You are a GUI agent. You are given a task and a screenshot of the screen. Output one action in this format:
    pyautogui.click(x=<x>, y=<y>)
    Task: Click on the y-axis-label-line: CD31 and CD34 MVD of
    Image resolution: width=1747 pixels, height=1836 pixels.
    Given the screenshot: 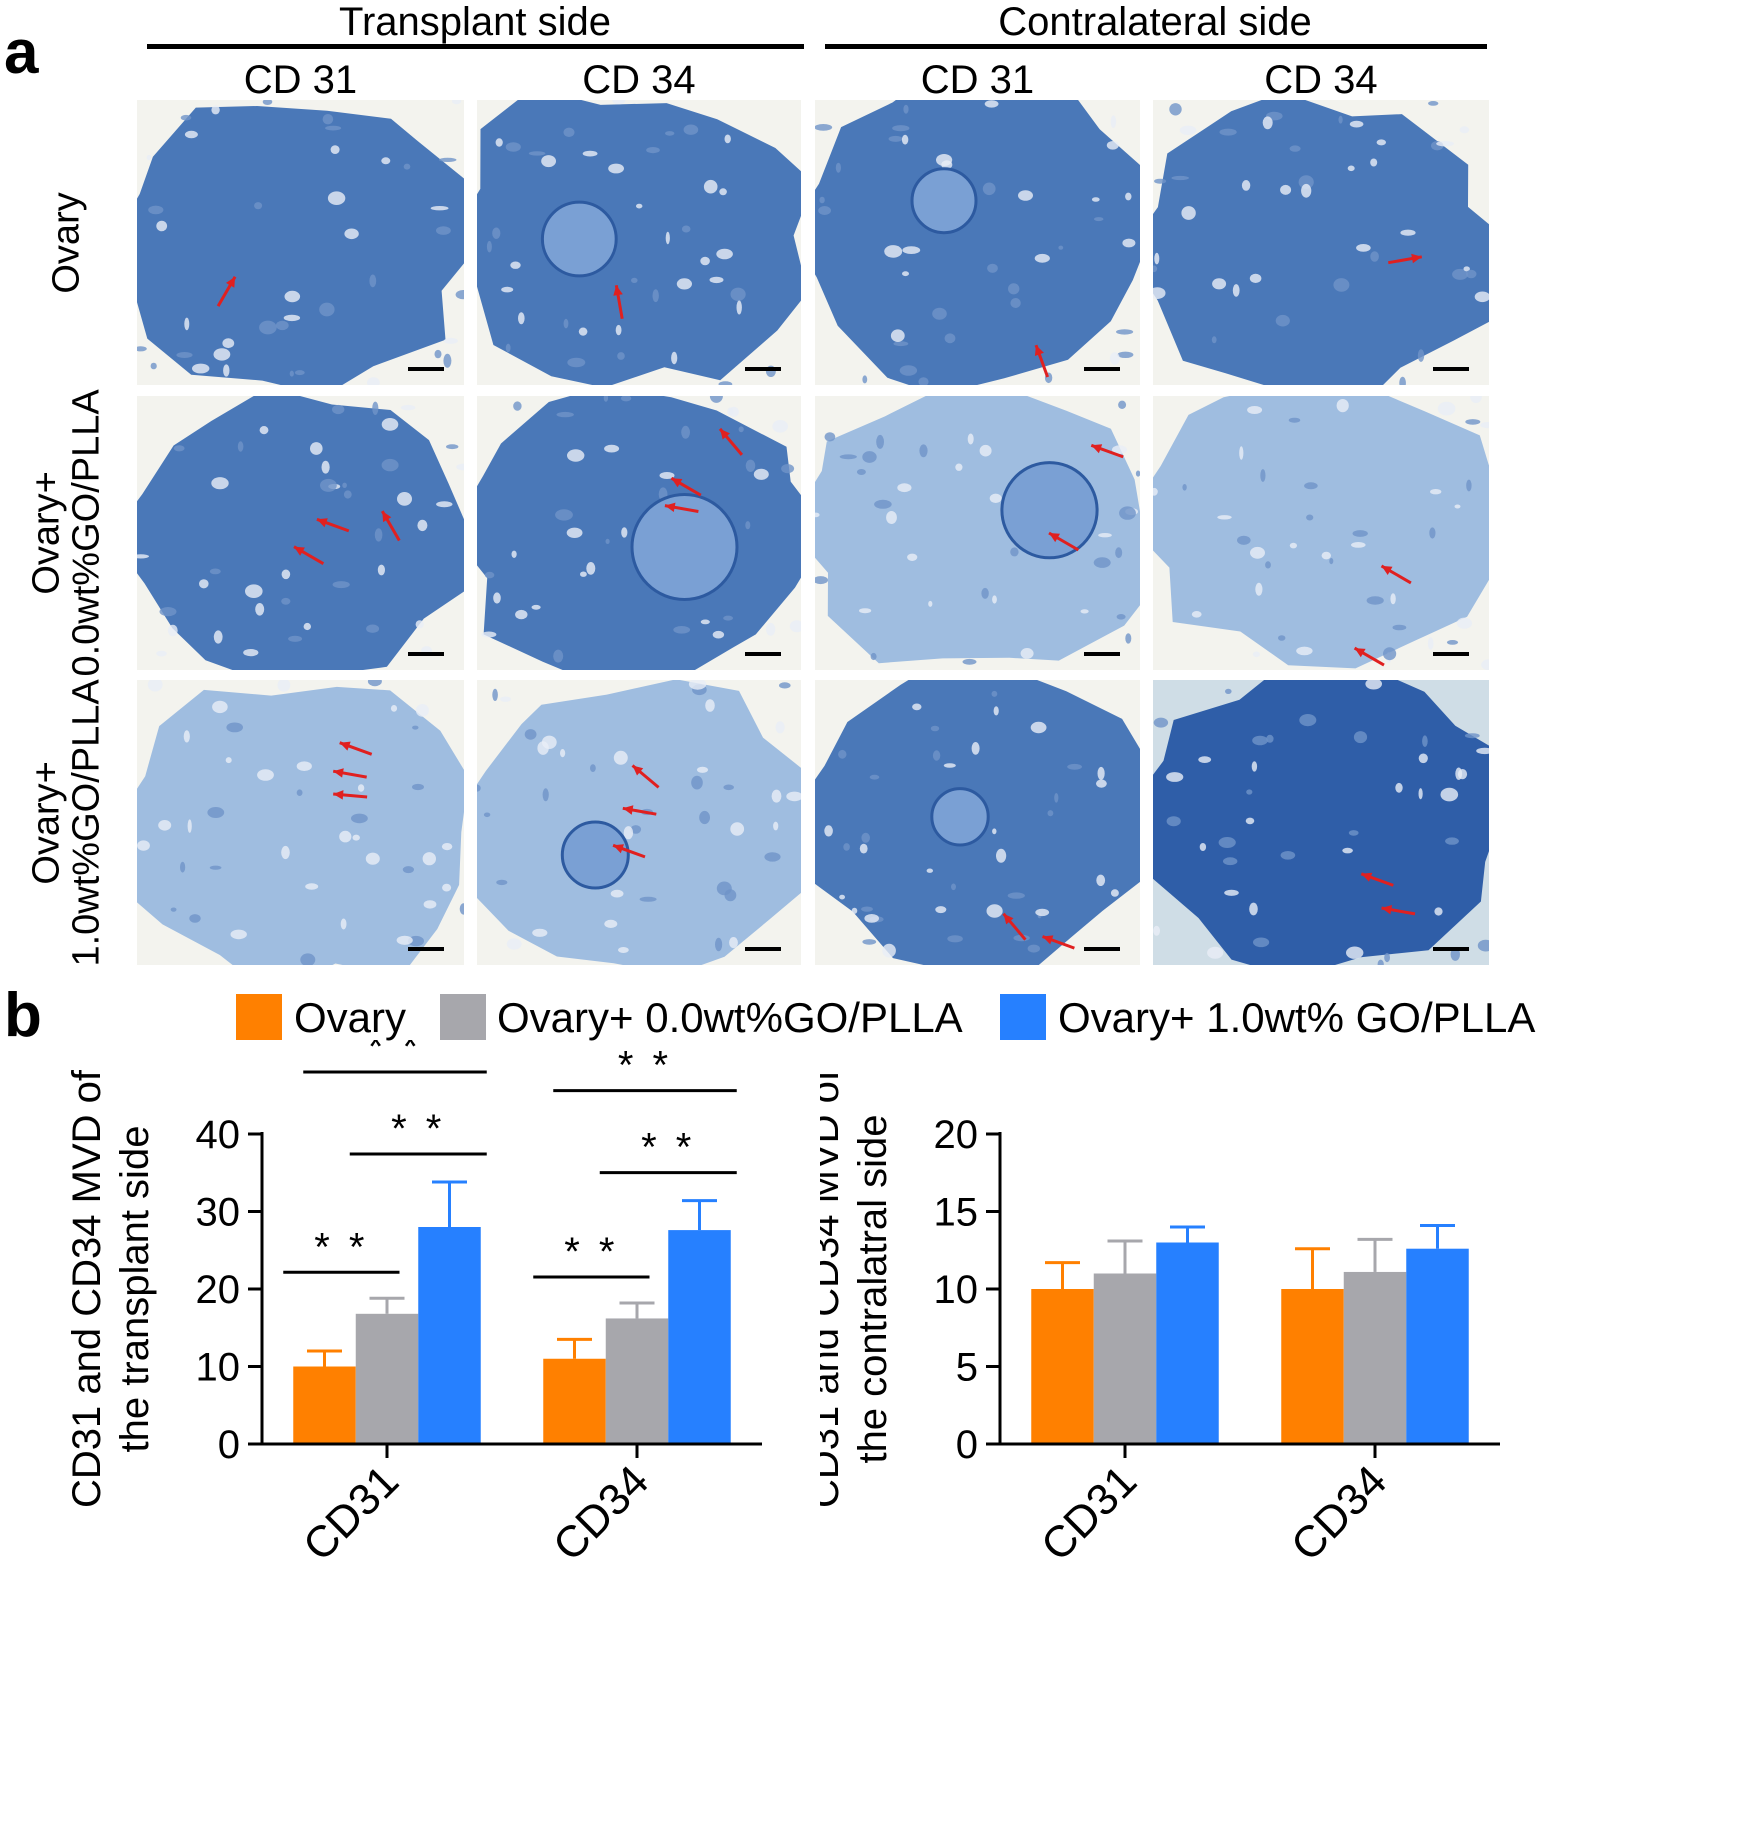 What is the action you would take?
    pyautogui.click(x=833, y=1288)
    